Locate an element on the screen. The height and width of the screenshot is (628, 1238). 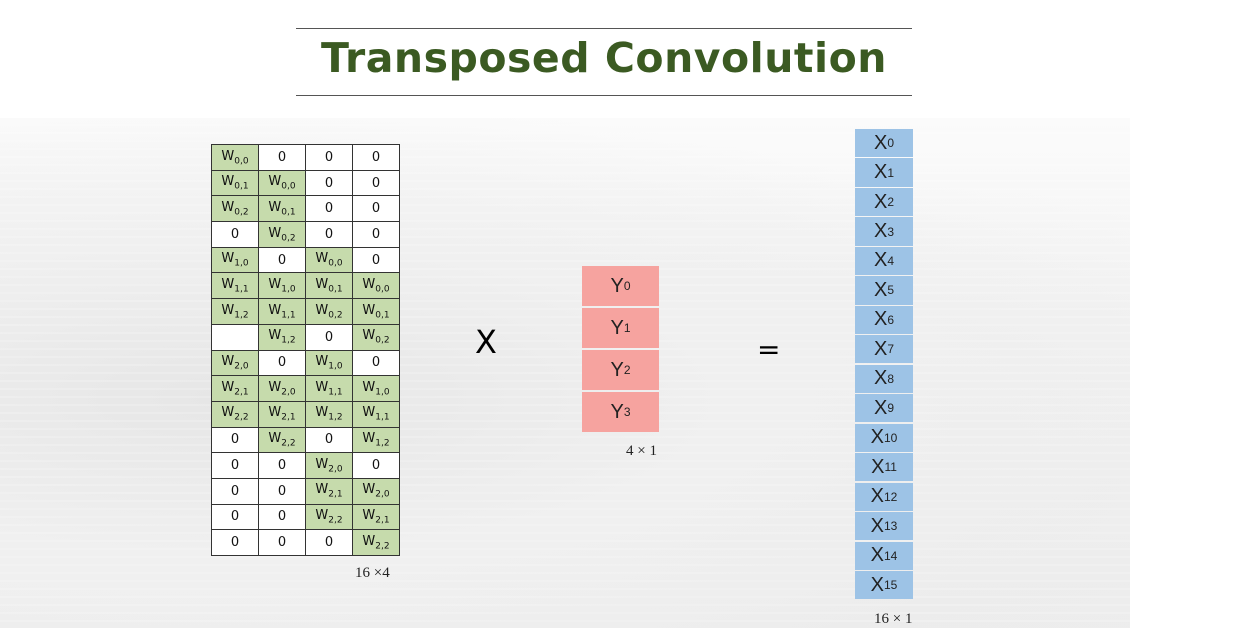
equals-operator: = is located at coordinates (769, 349).